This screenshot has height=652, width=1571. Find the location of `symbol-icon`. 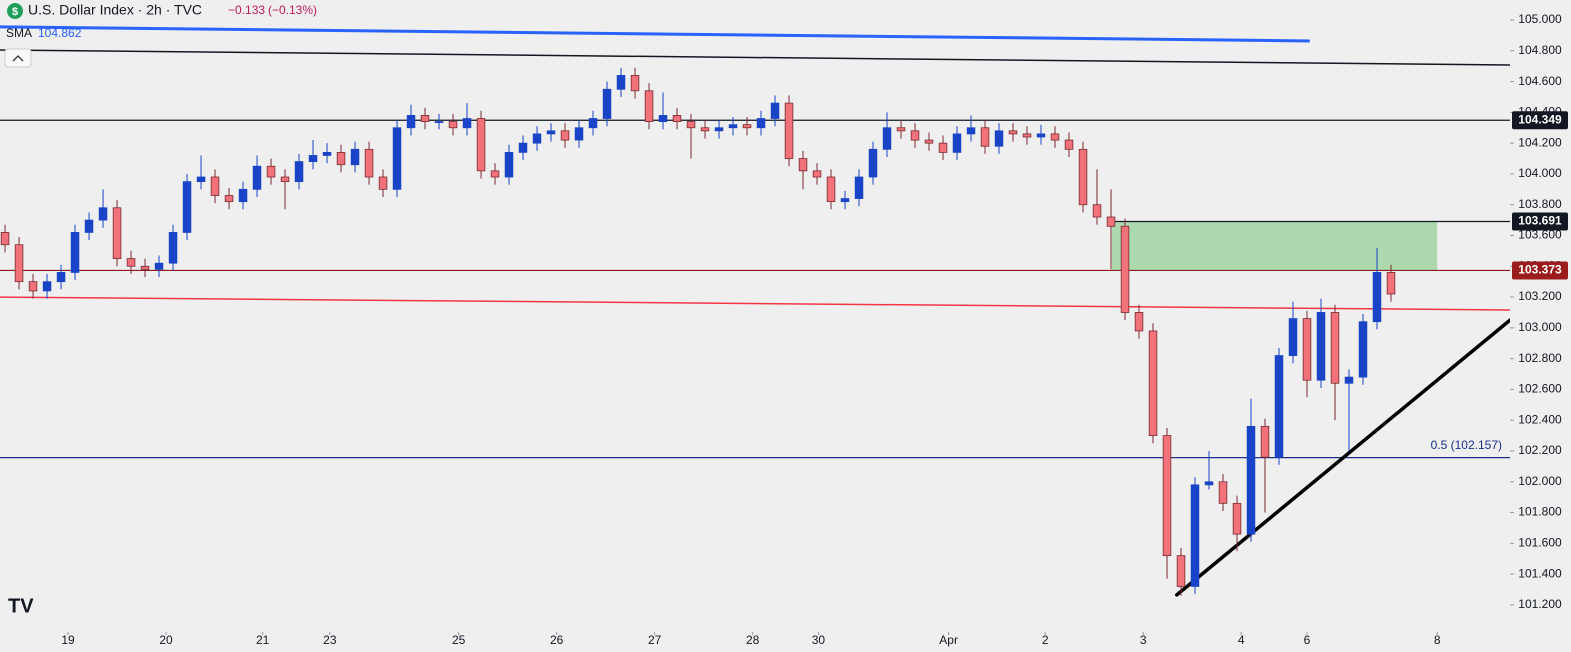

symbol-icon is located at coordinates (15, 11).